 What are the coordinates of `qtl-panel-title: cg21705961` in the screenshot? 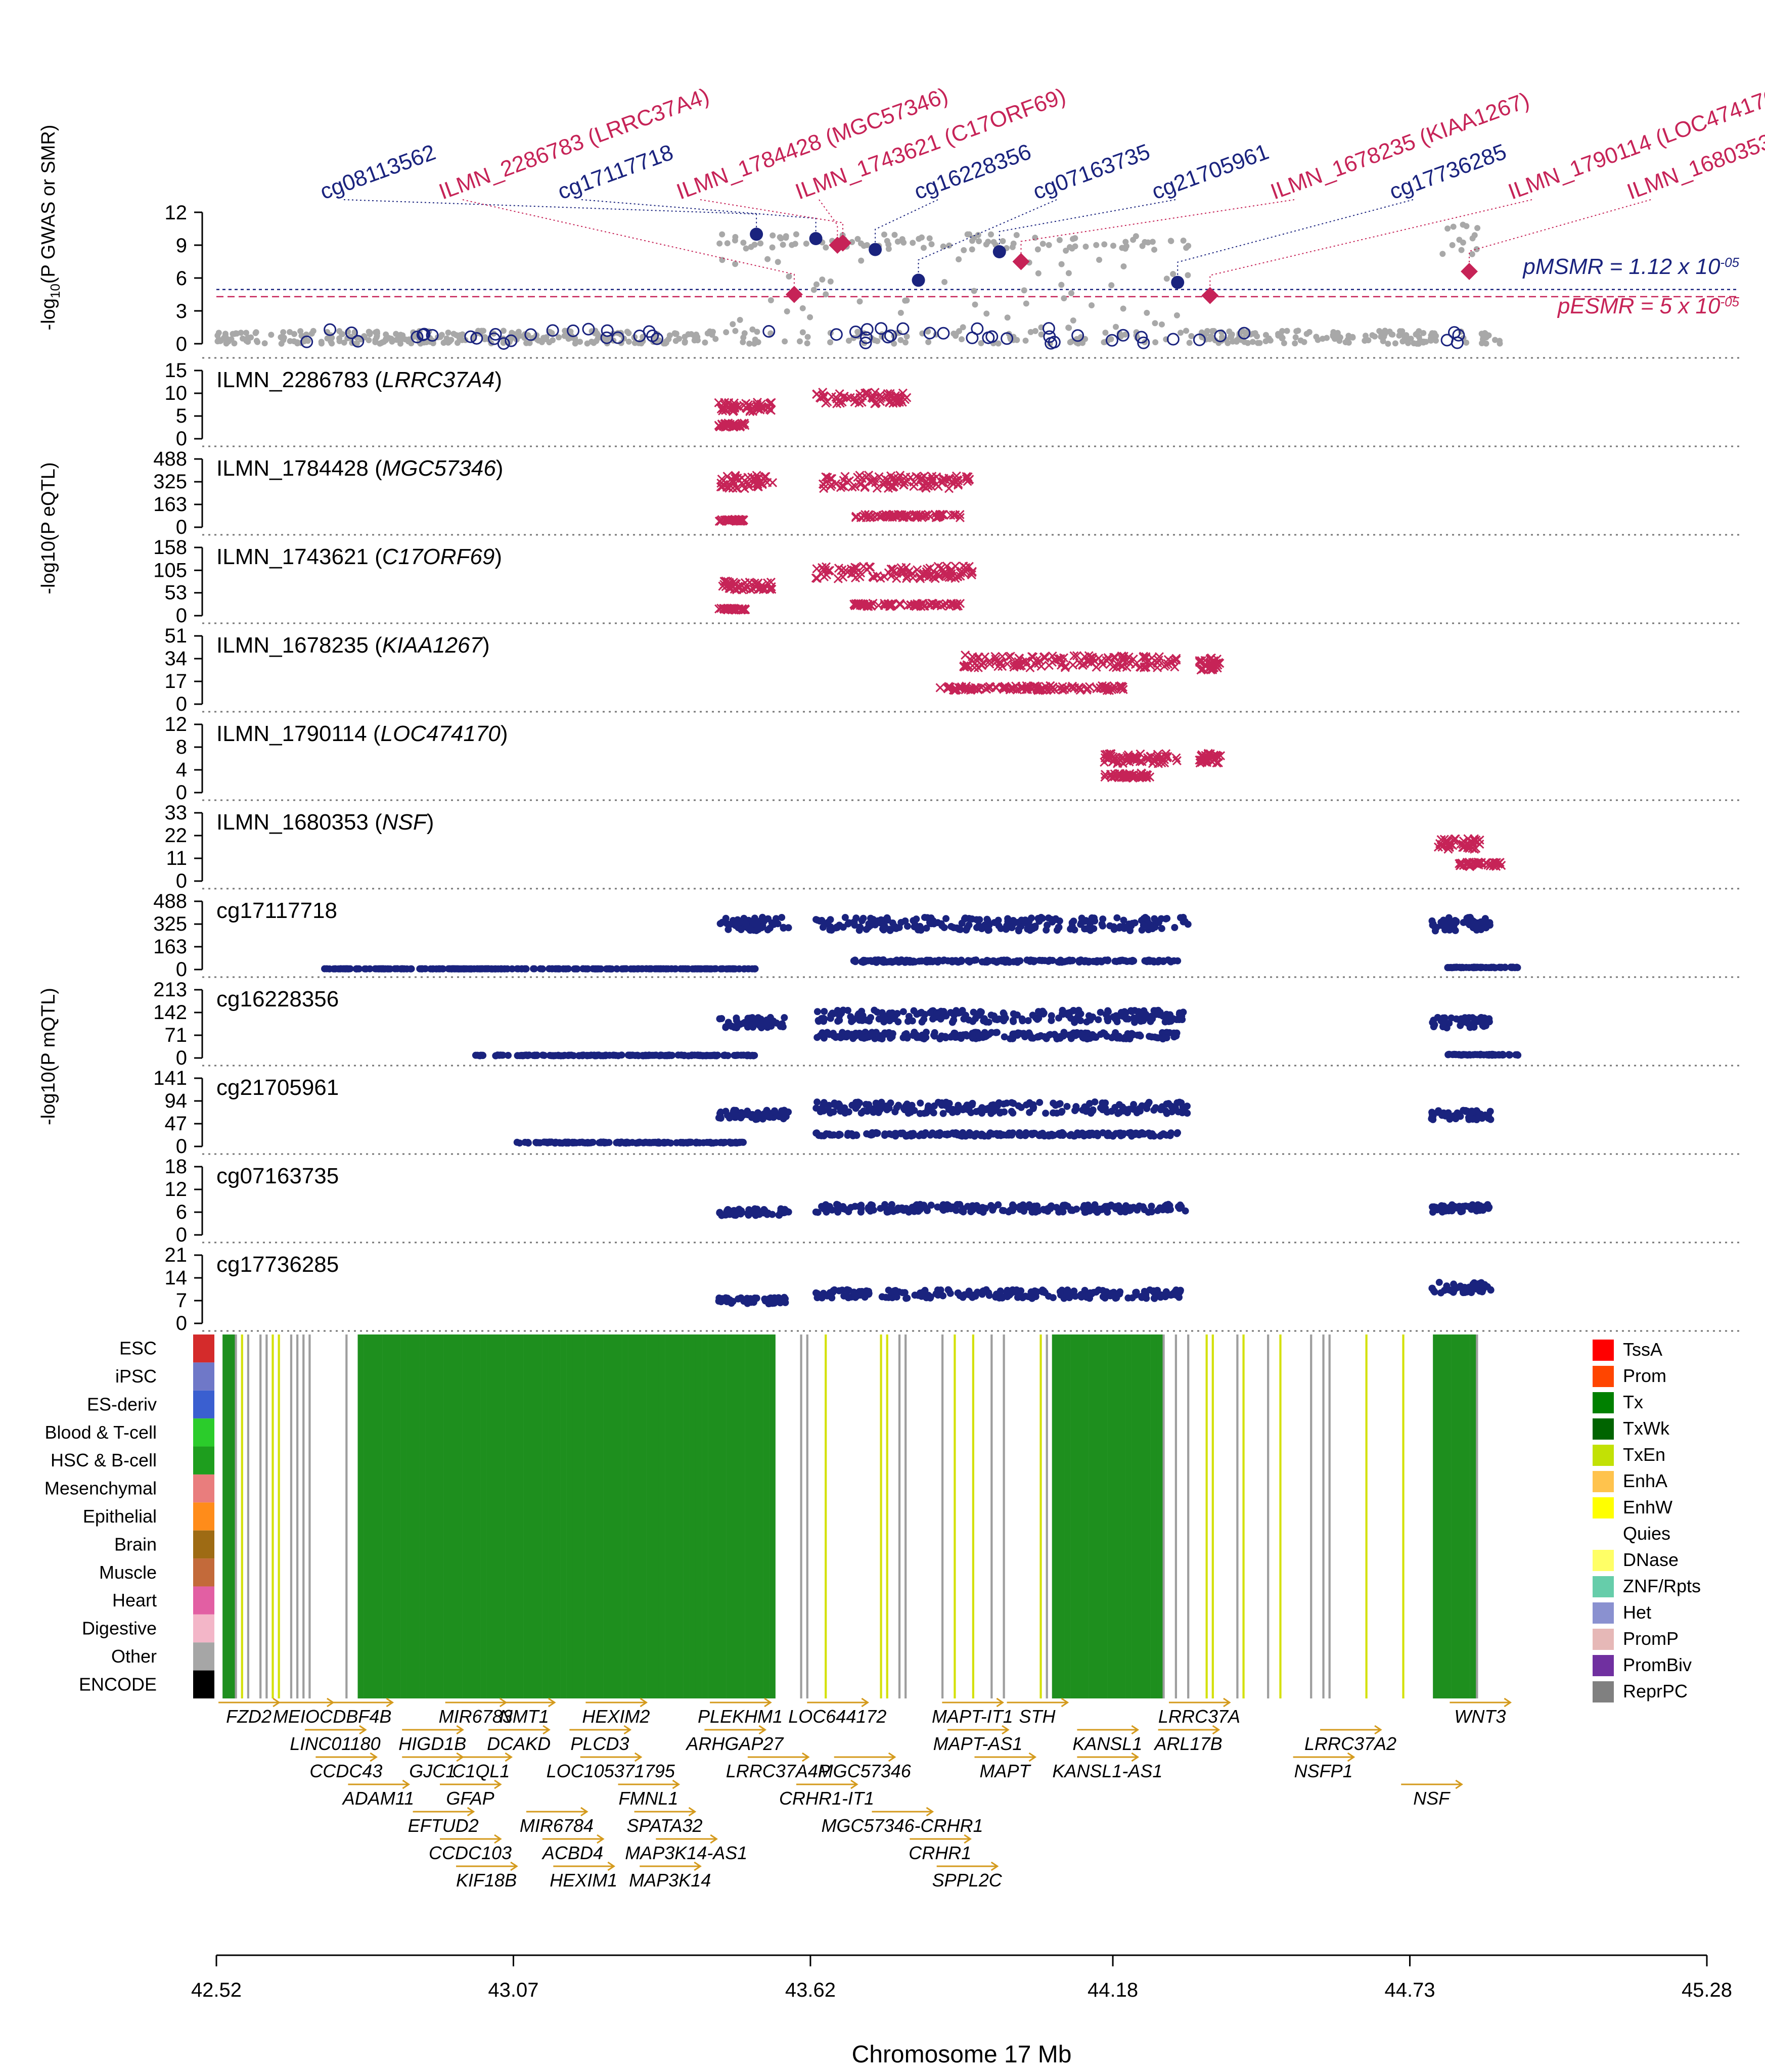 It's located at (278, 1087).